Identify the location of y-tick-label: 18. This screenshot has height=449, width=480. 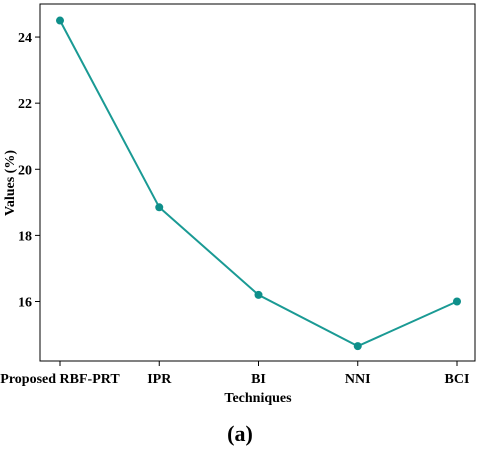
(25, 236).